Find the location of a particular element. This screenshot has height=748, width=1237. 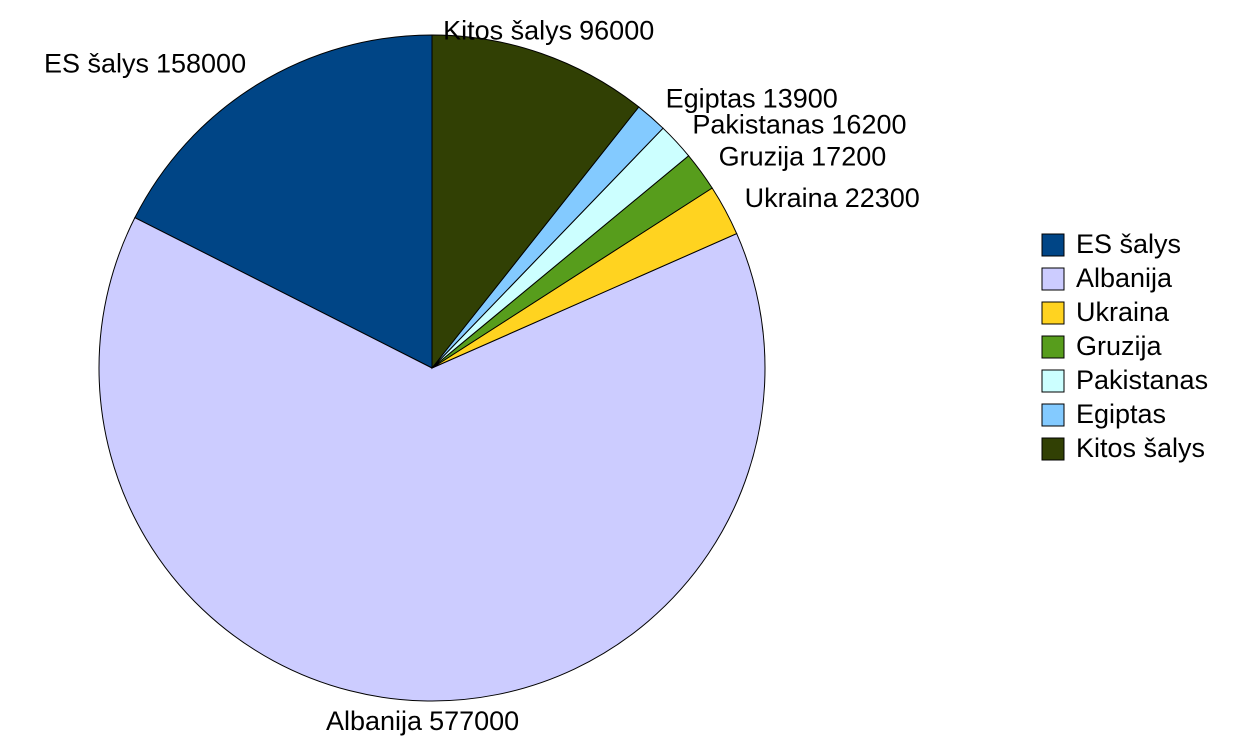

label-name: Gruzija is located at coordinates (762, 157).